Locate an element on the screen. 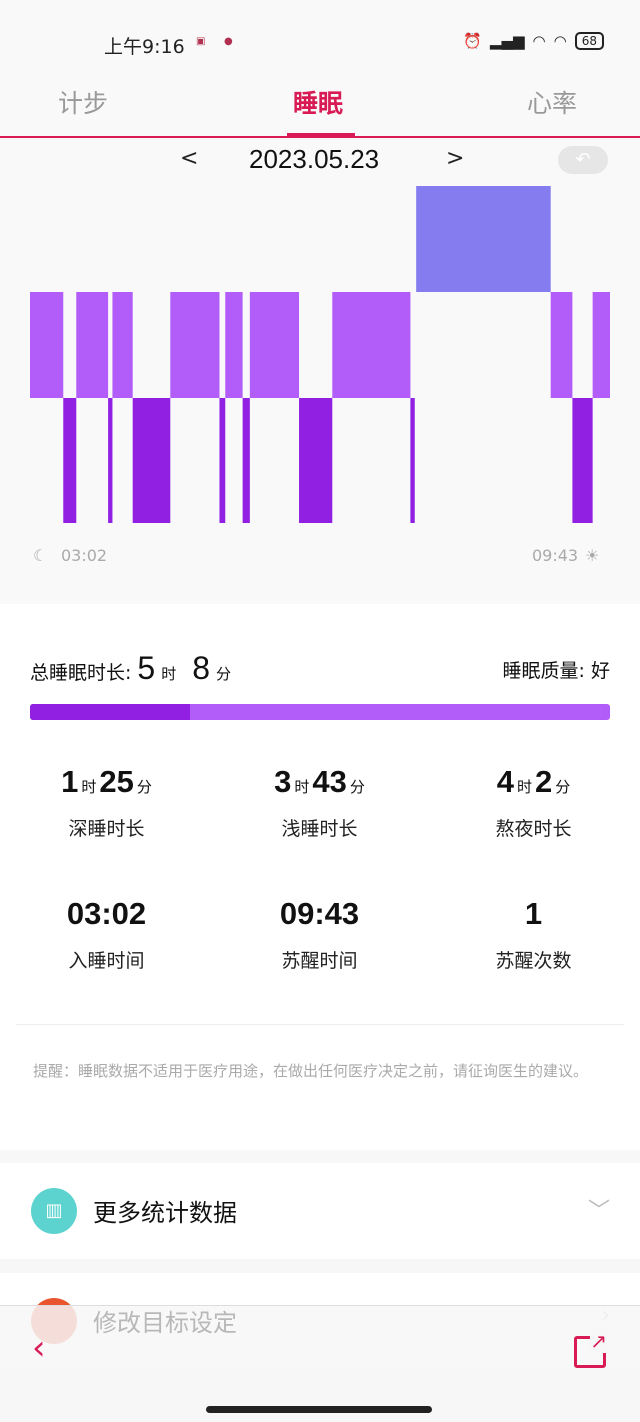  stat-hours: 1 is located at coordinates (70, 781).